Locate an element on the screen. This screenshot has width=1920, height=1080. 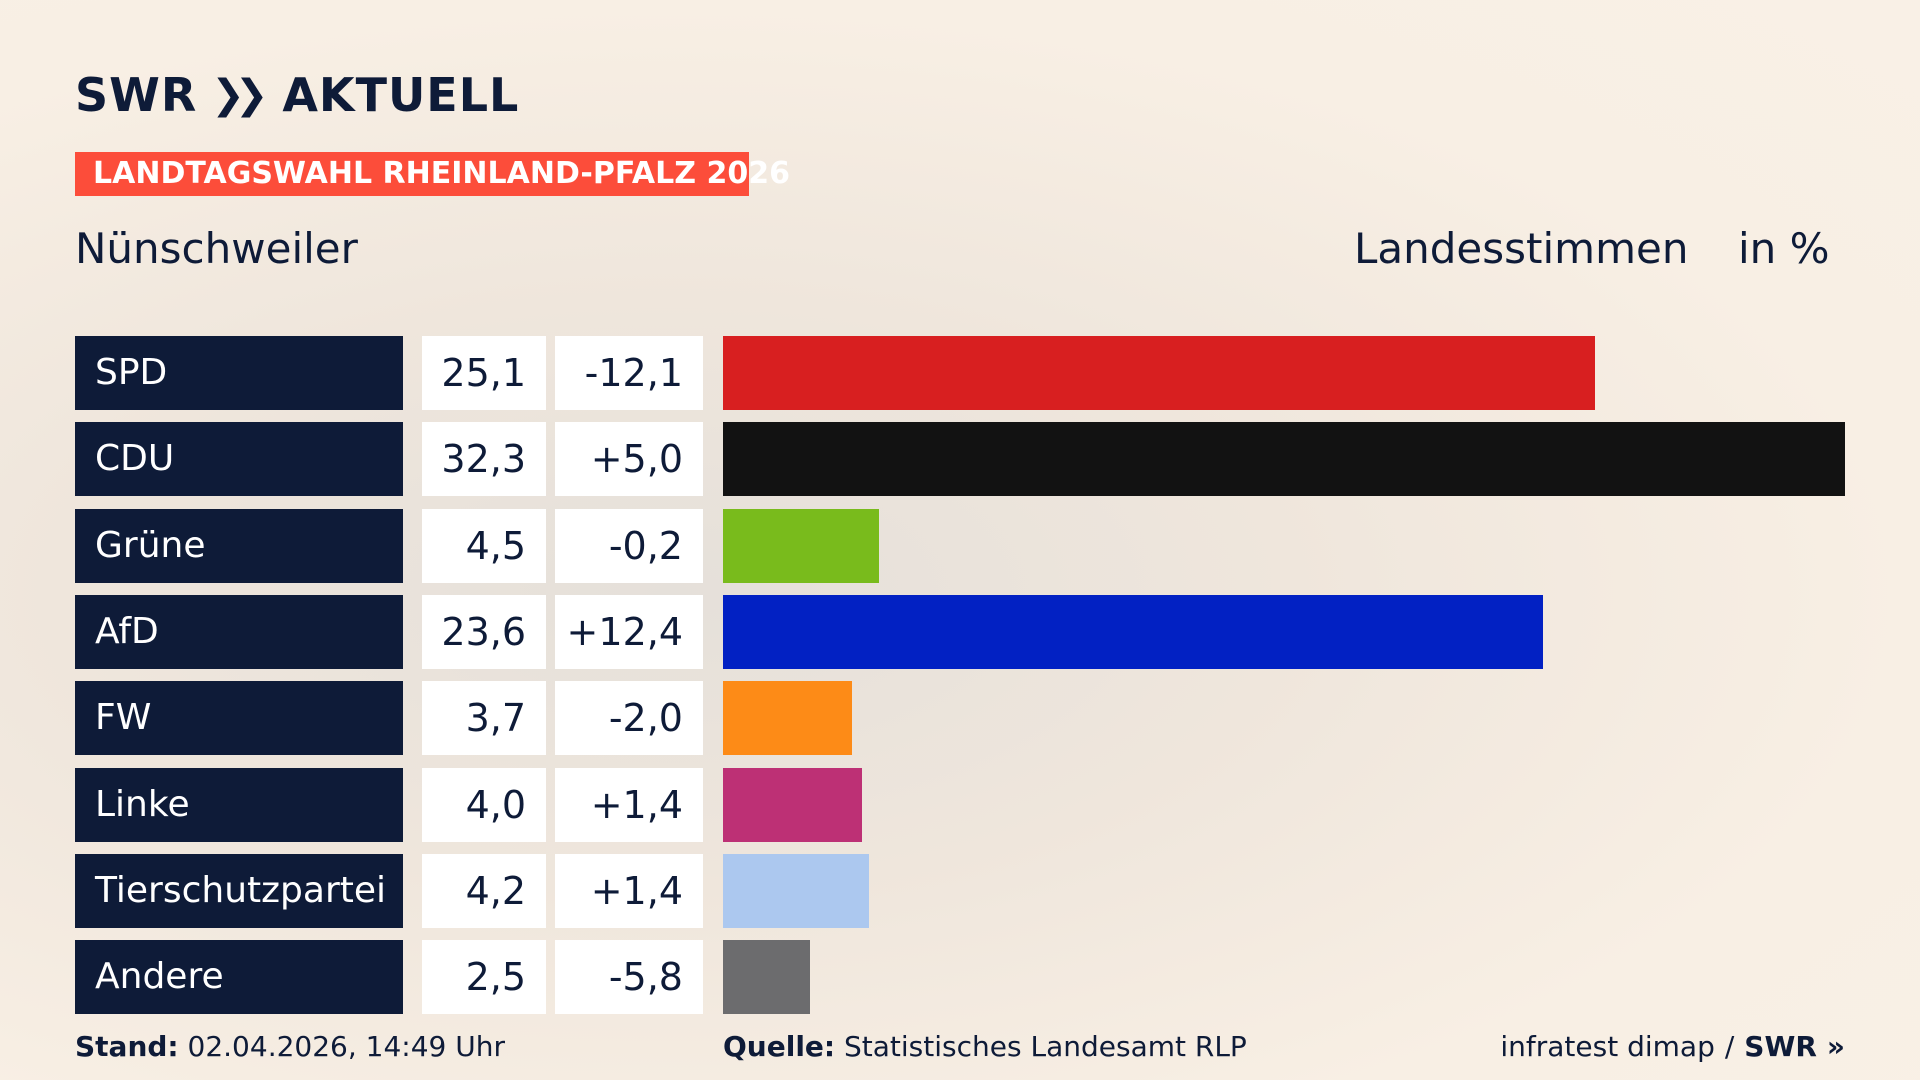
logo-brand: SWR is located at coordinates (136, 95).